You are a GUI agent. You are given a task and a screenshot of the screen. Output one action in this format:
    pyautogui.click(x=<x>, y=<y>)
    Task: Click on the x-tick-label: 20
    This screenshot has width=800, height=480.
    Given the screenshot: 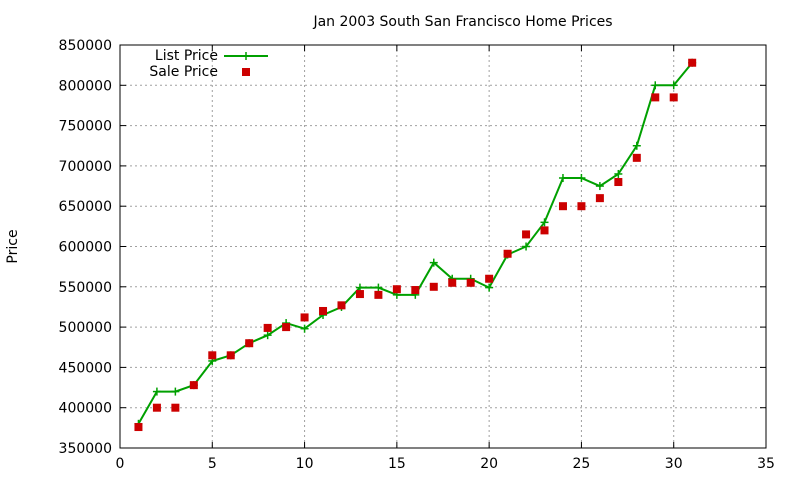 What is the action you would take?
    pyautogui.click(x=489, y=464)
    